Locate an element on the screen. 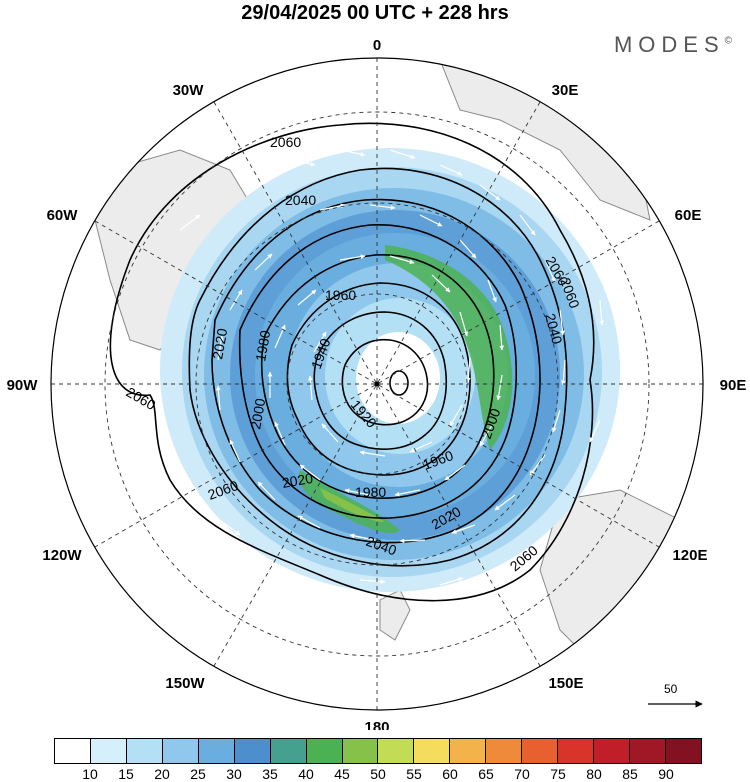 The height and width of the screenshot is (782, 750). lon-label-30w: 30W is located at coordinates (189, 90).